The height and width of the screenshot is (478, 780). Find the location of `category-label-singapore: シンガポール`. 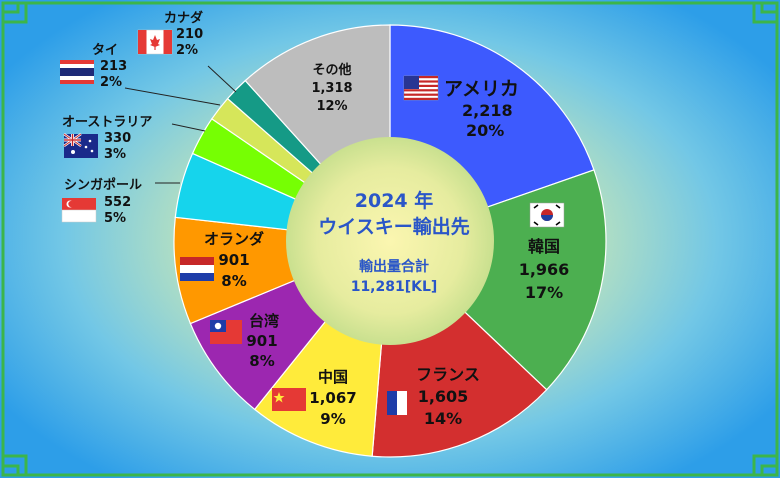

category-label-singapore: シンガポール is located at coordinates (103, 185).